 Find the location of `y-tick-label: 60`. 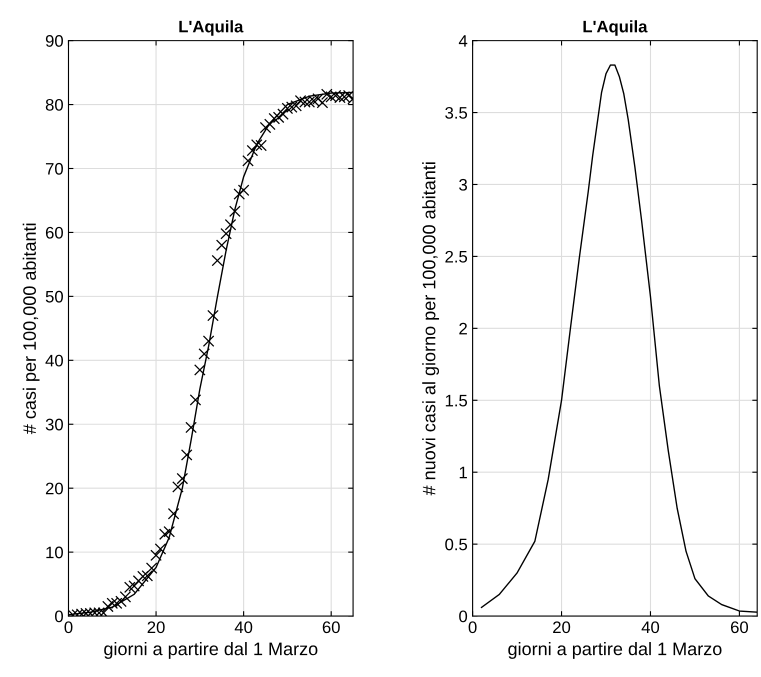

y-tick-label: 60 is located at coordinates (54, 232).